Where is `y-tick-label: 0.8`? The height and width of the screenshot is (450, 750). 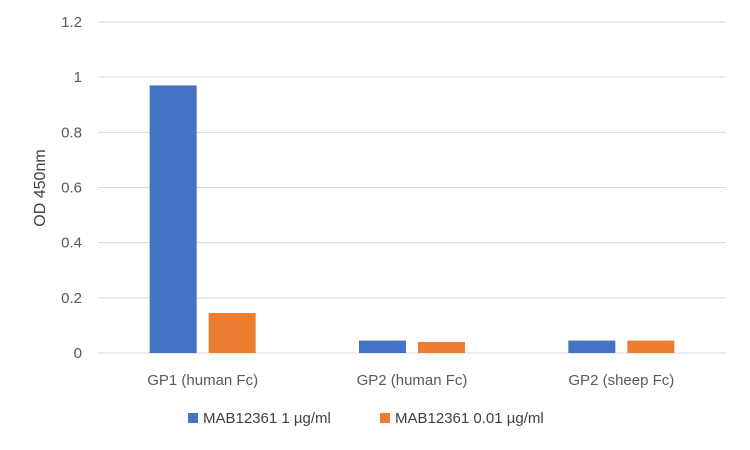 y-tick-label: 0.8 is located at coordinates (71, 132).